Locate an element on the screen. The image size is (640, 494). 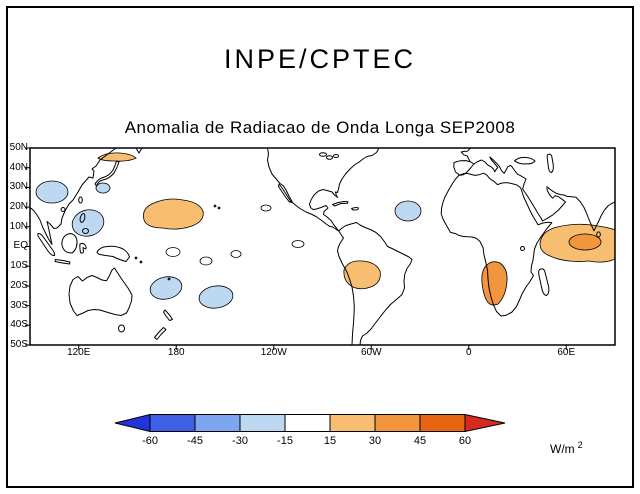
lat-label-10s: 10S is located at coordinates (19, 265).